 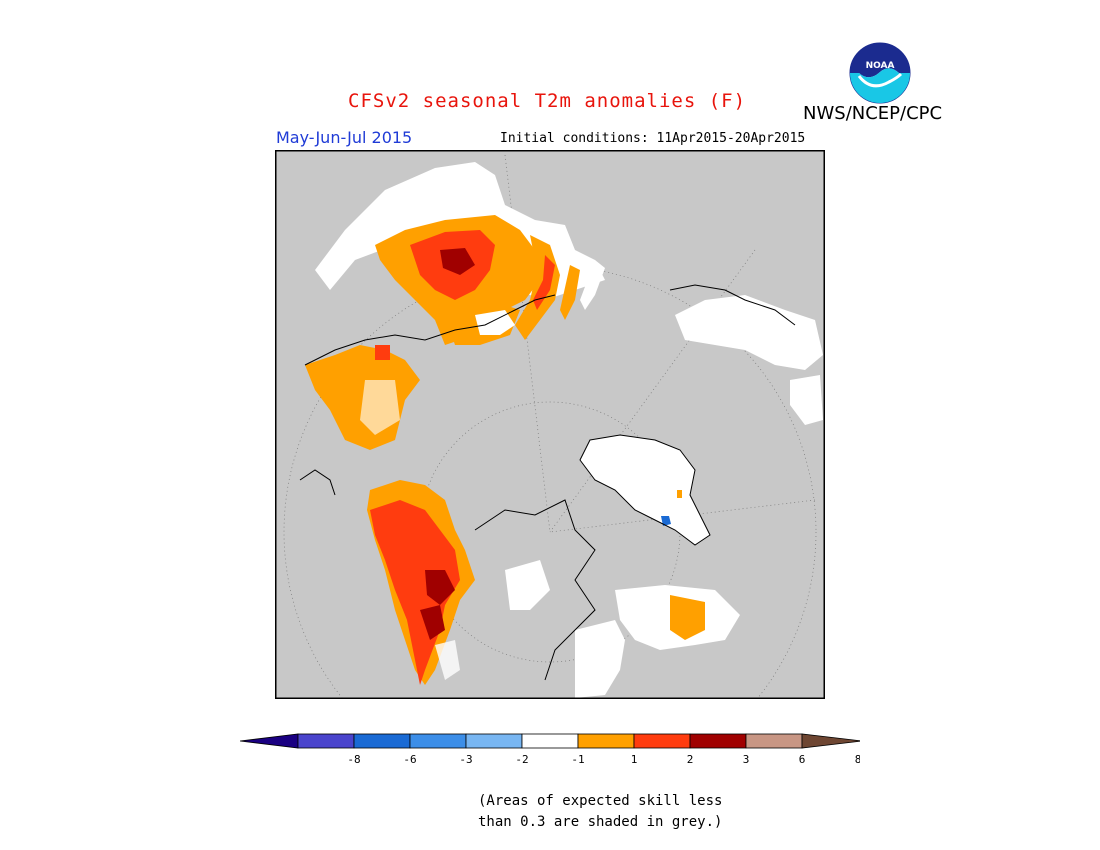 What do you see at coordinates (577, 759) in the screenshot?
I see `legend-label: -1` at bounding box center [577, 759].